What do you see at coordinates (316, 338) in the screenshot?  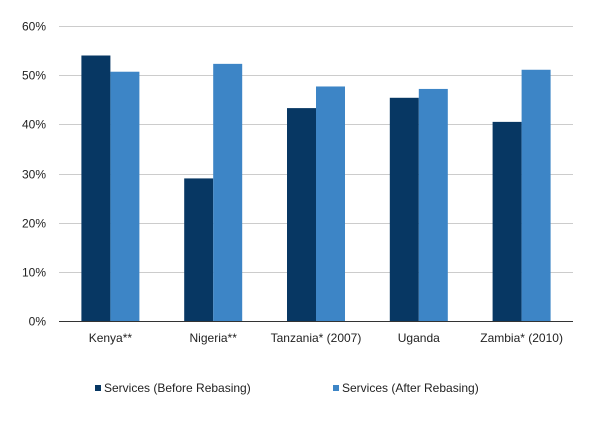 I see `x-tick-label: Tanzania* (2007)` at bounding box center [316, 338].